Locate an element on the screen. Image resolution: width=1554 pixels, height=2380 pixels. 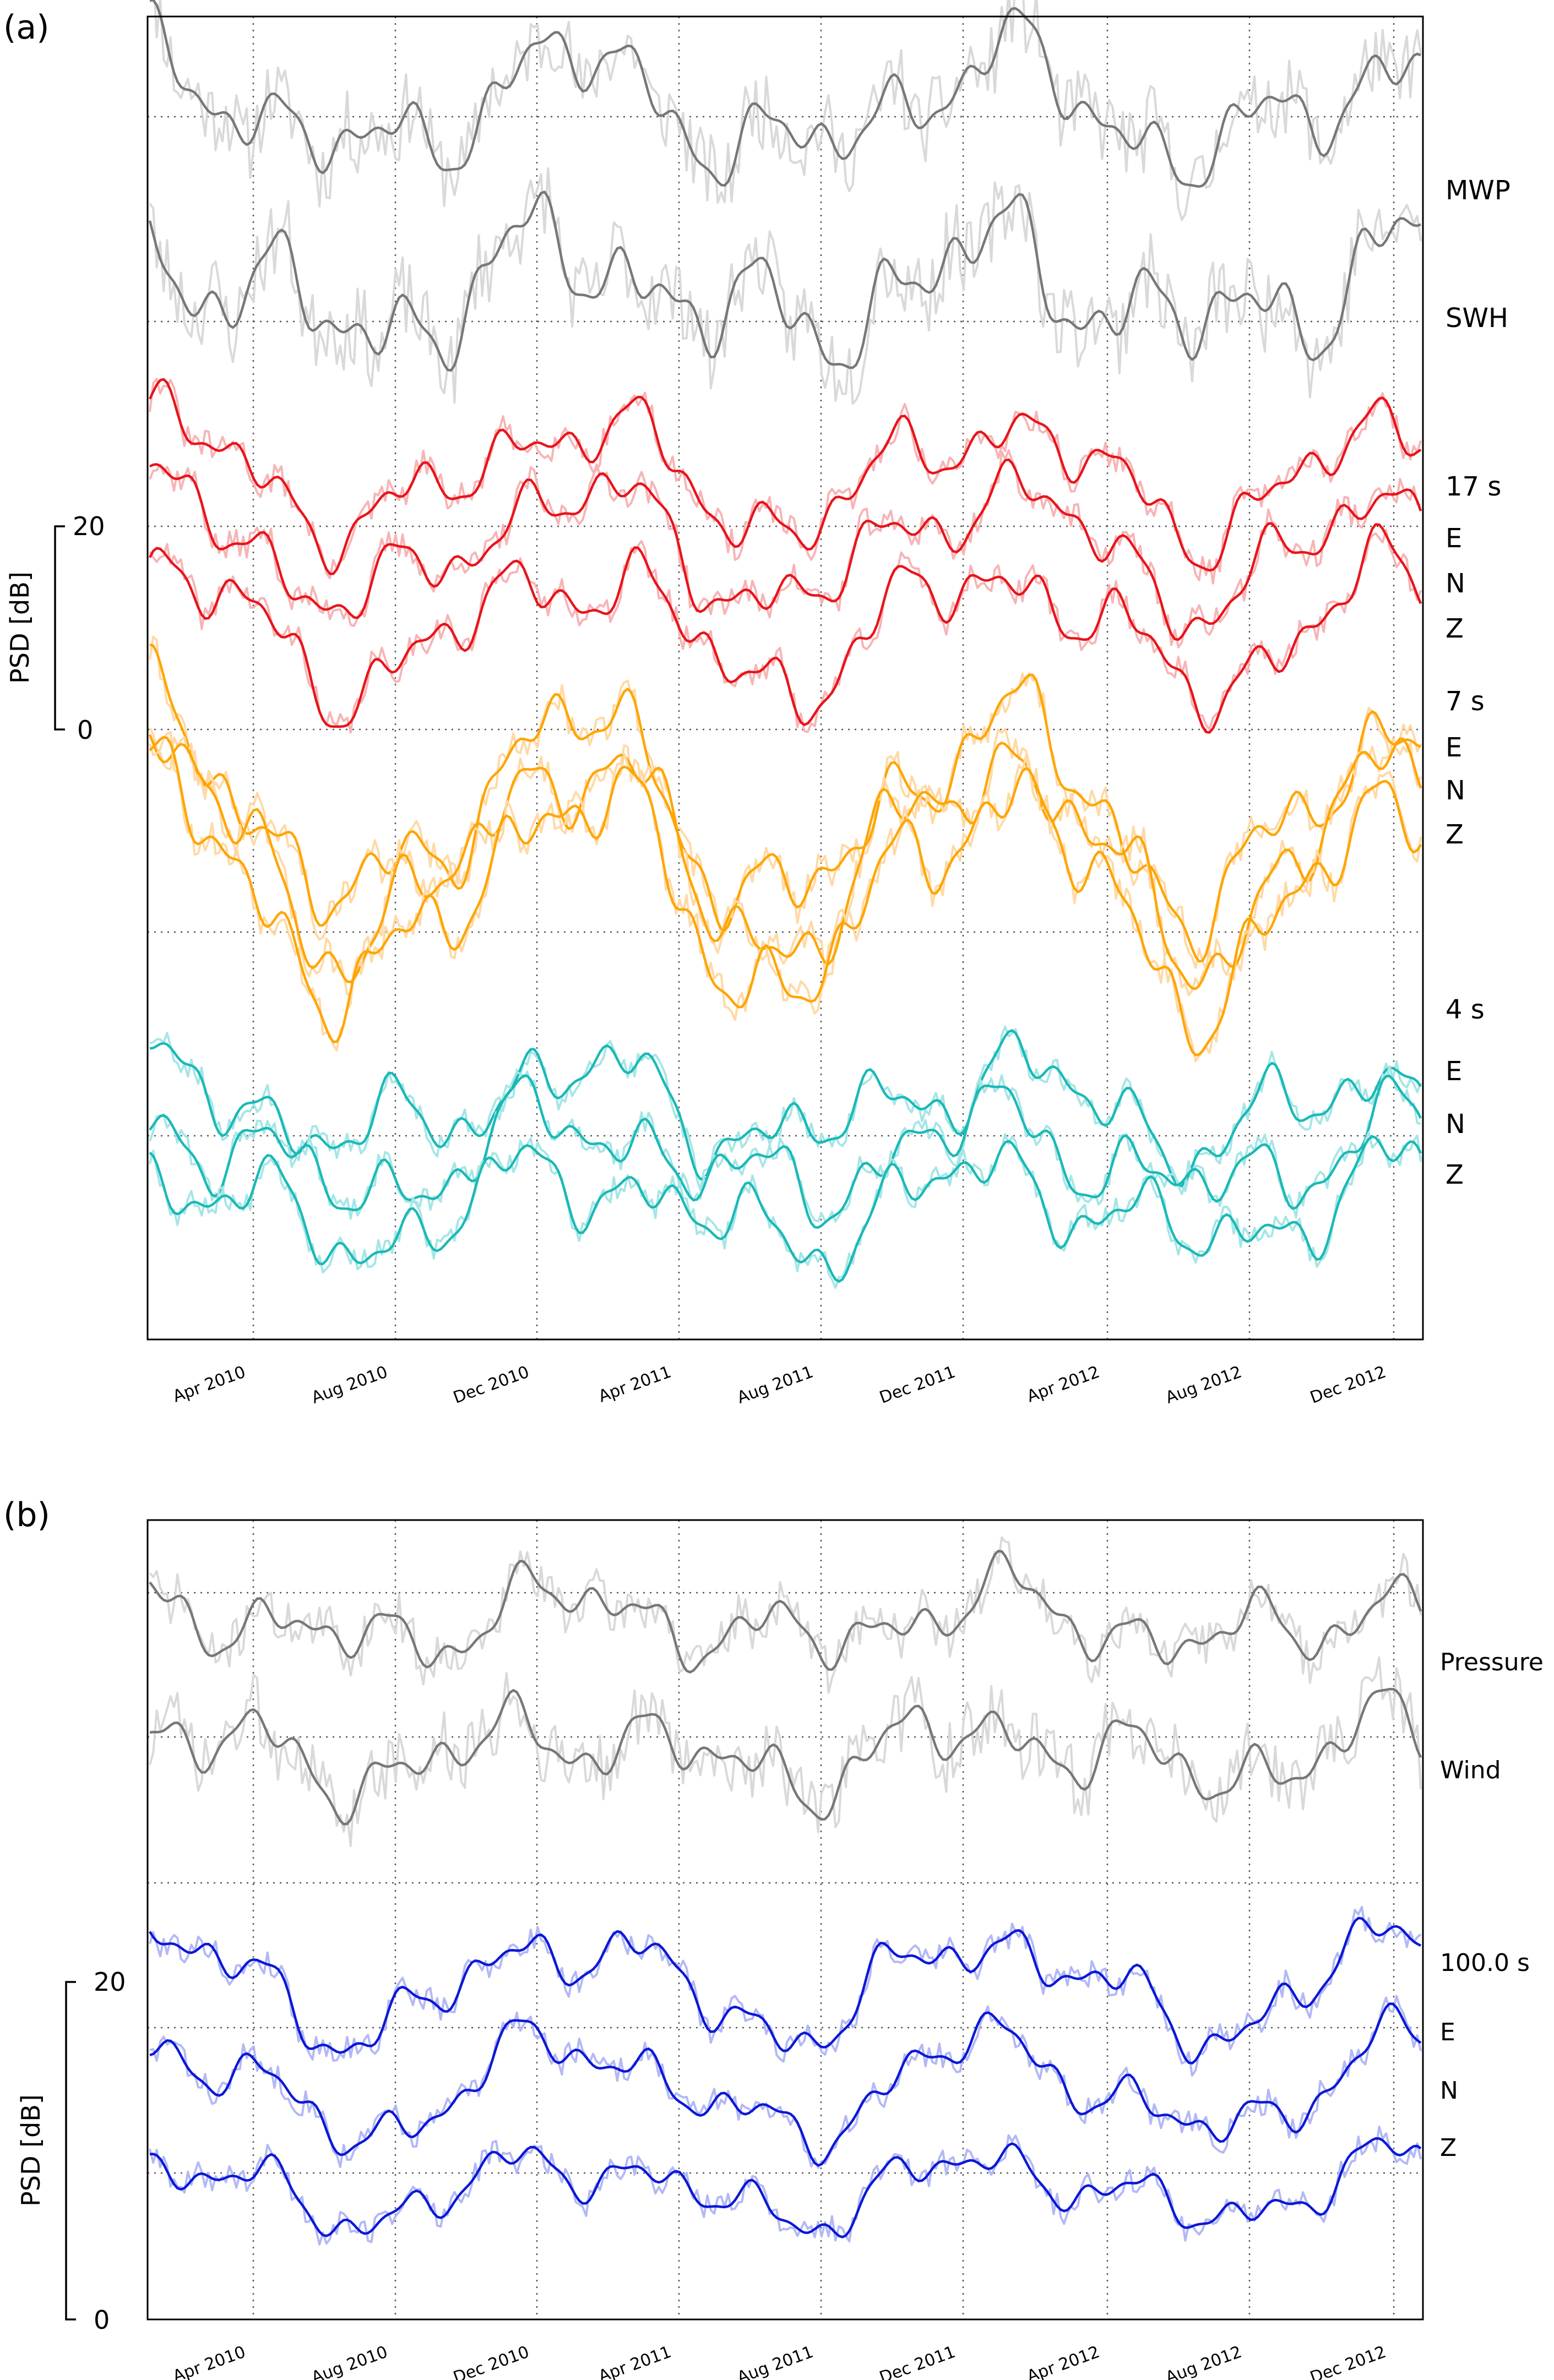
series-label-wind: Wind is located at coordinates (1471, 1770).